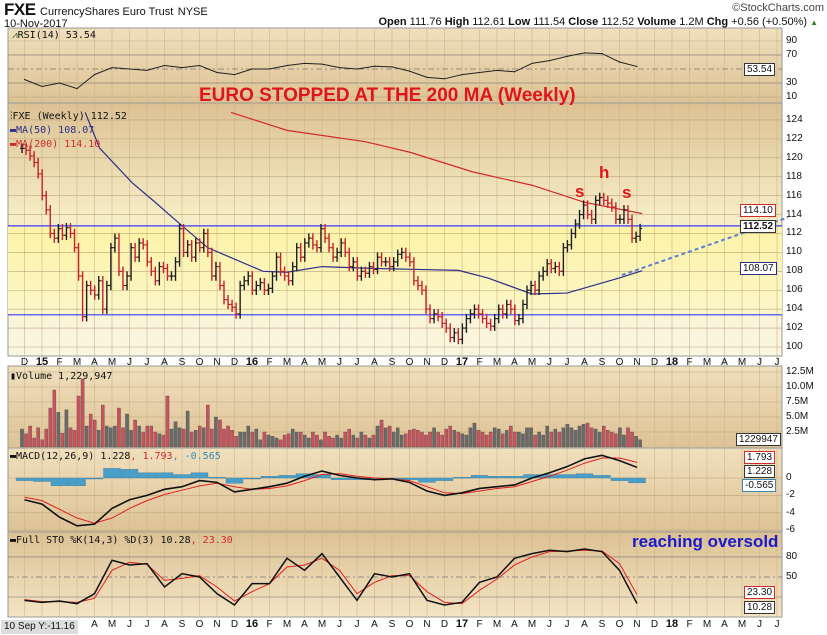  Describe the element at coordinates (409, 624) in the screenshot. I see `bottom-month-tick-label: O` at that location.